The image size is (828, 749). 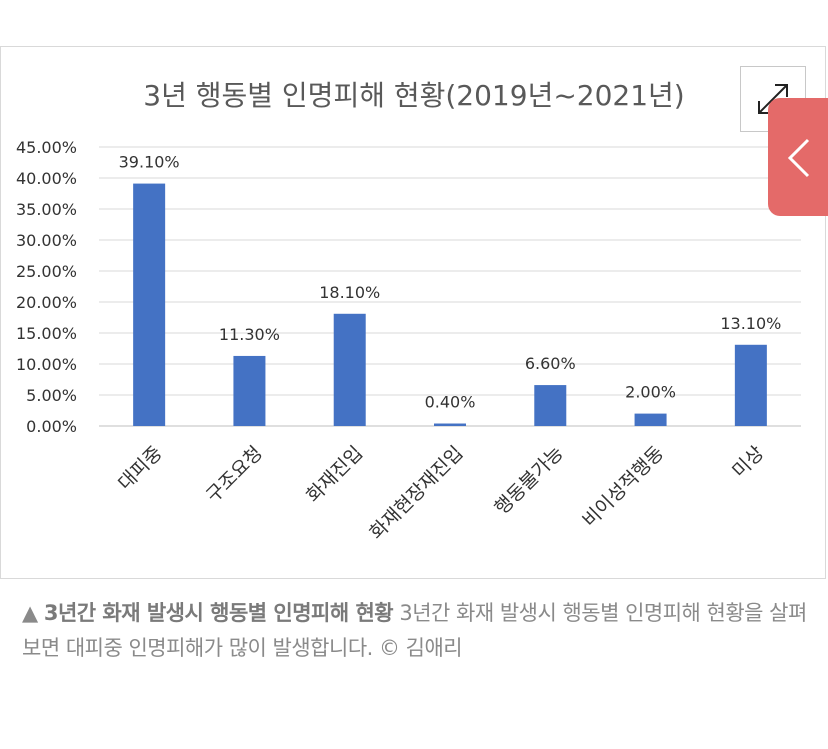 I want to click on y-tick-label: 40.00%, so click(x=46, y=178).